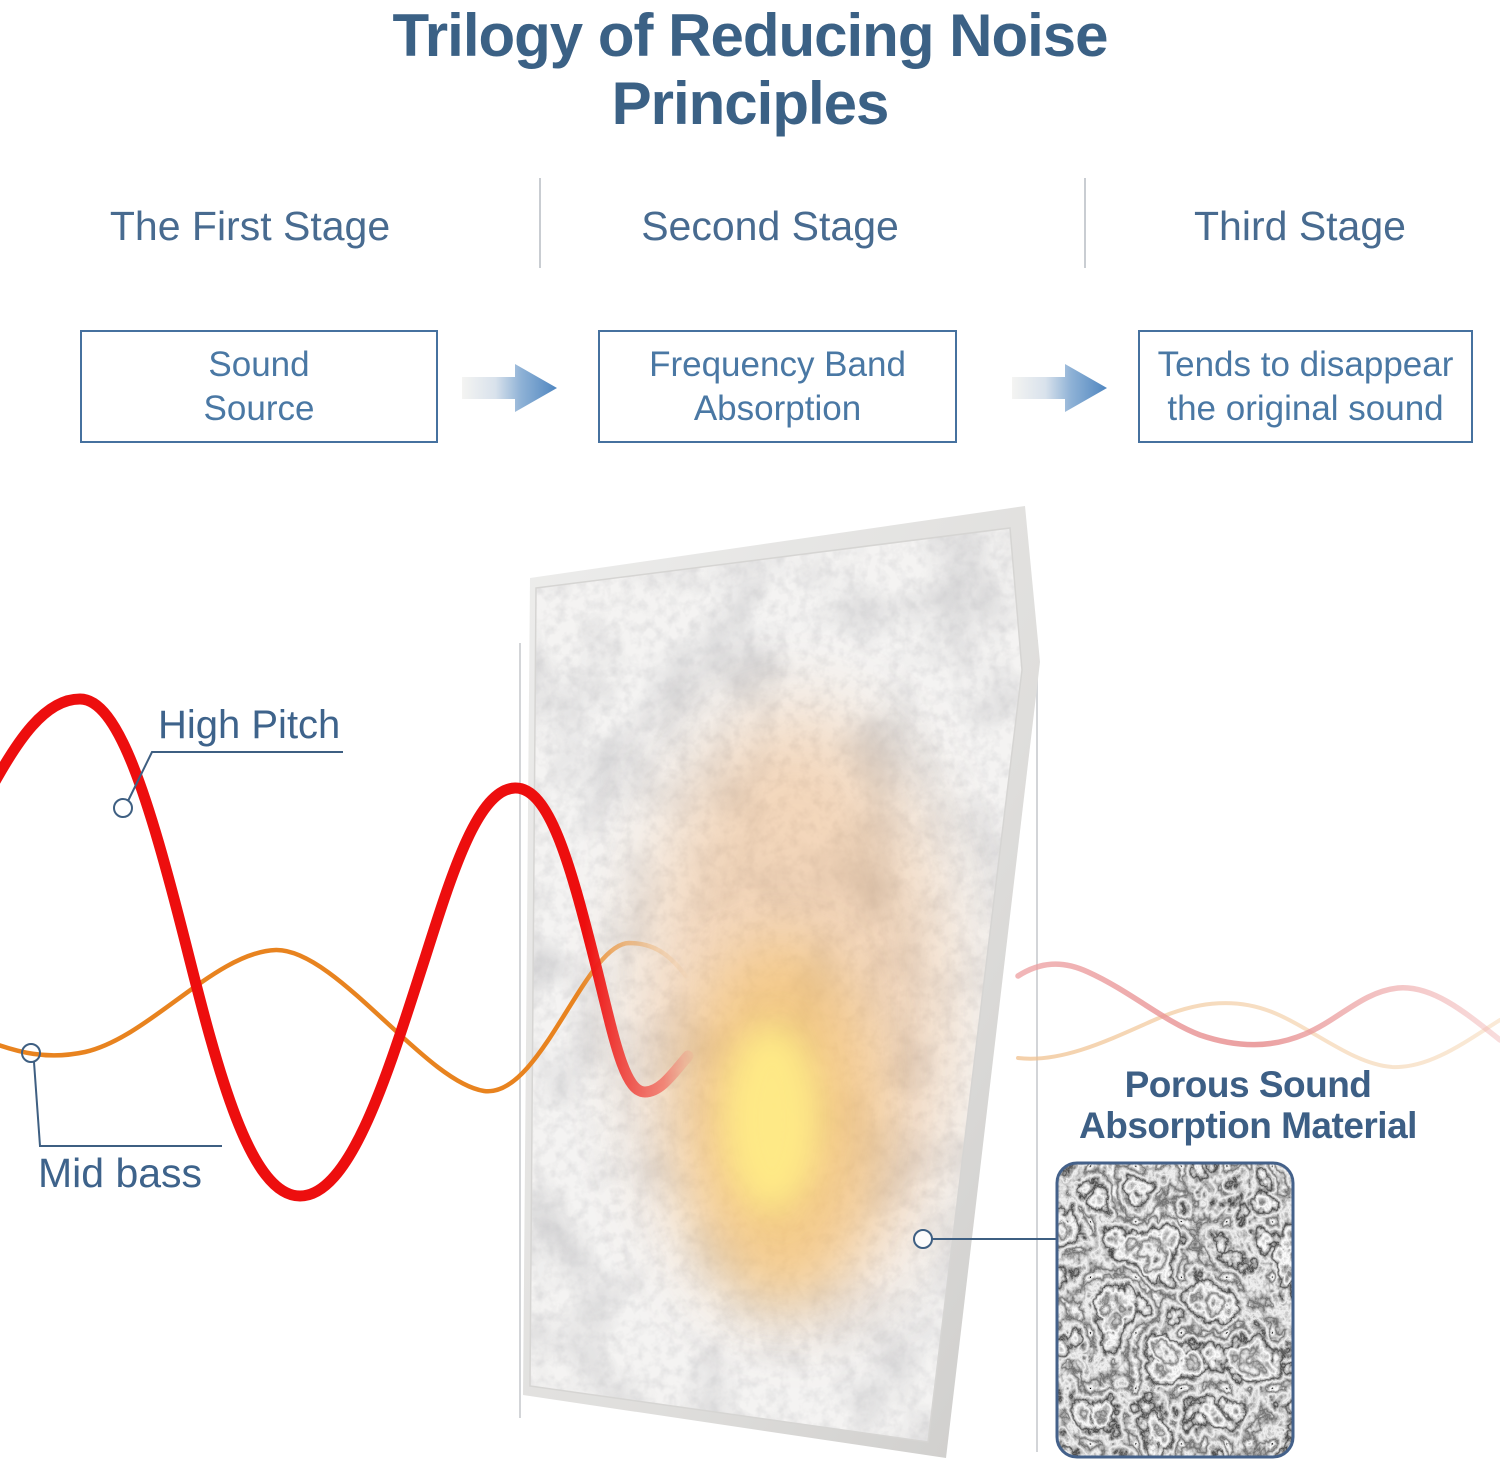 The width and height of the screenshot is (1500, 1467). Describe the element at coordinates (795, 1010) in the screenshot. I see `absorption-glow` at that location.